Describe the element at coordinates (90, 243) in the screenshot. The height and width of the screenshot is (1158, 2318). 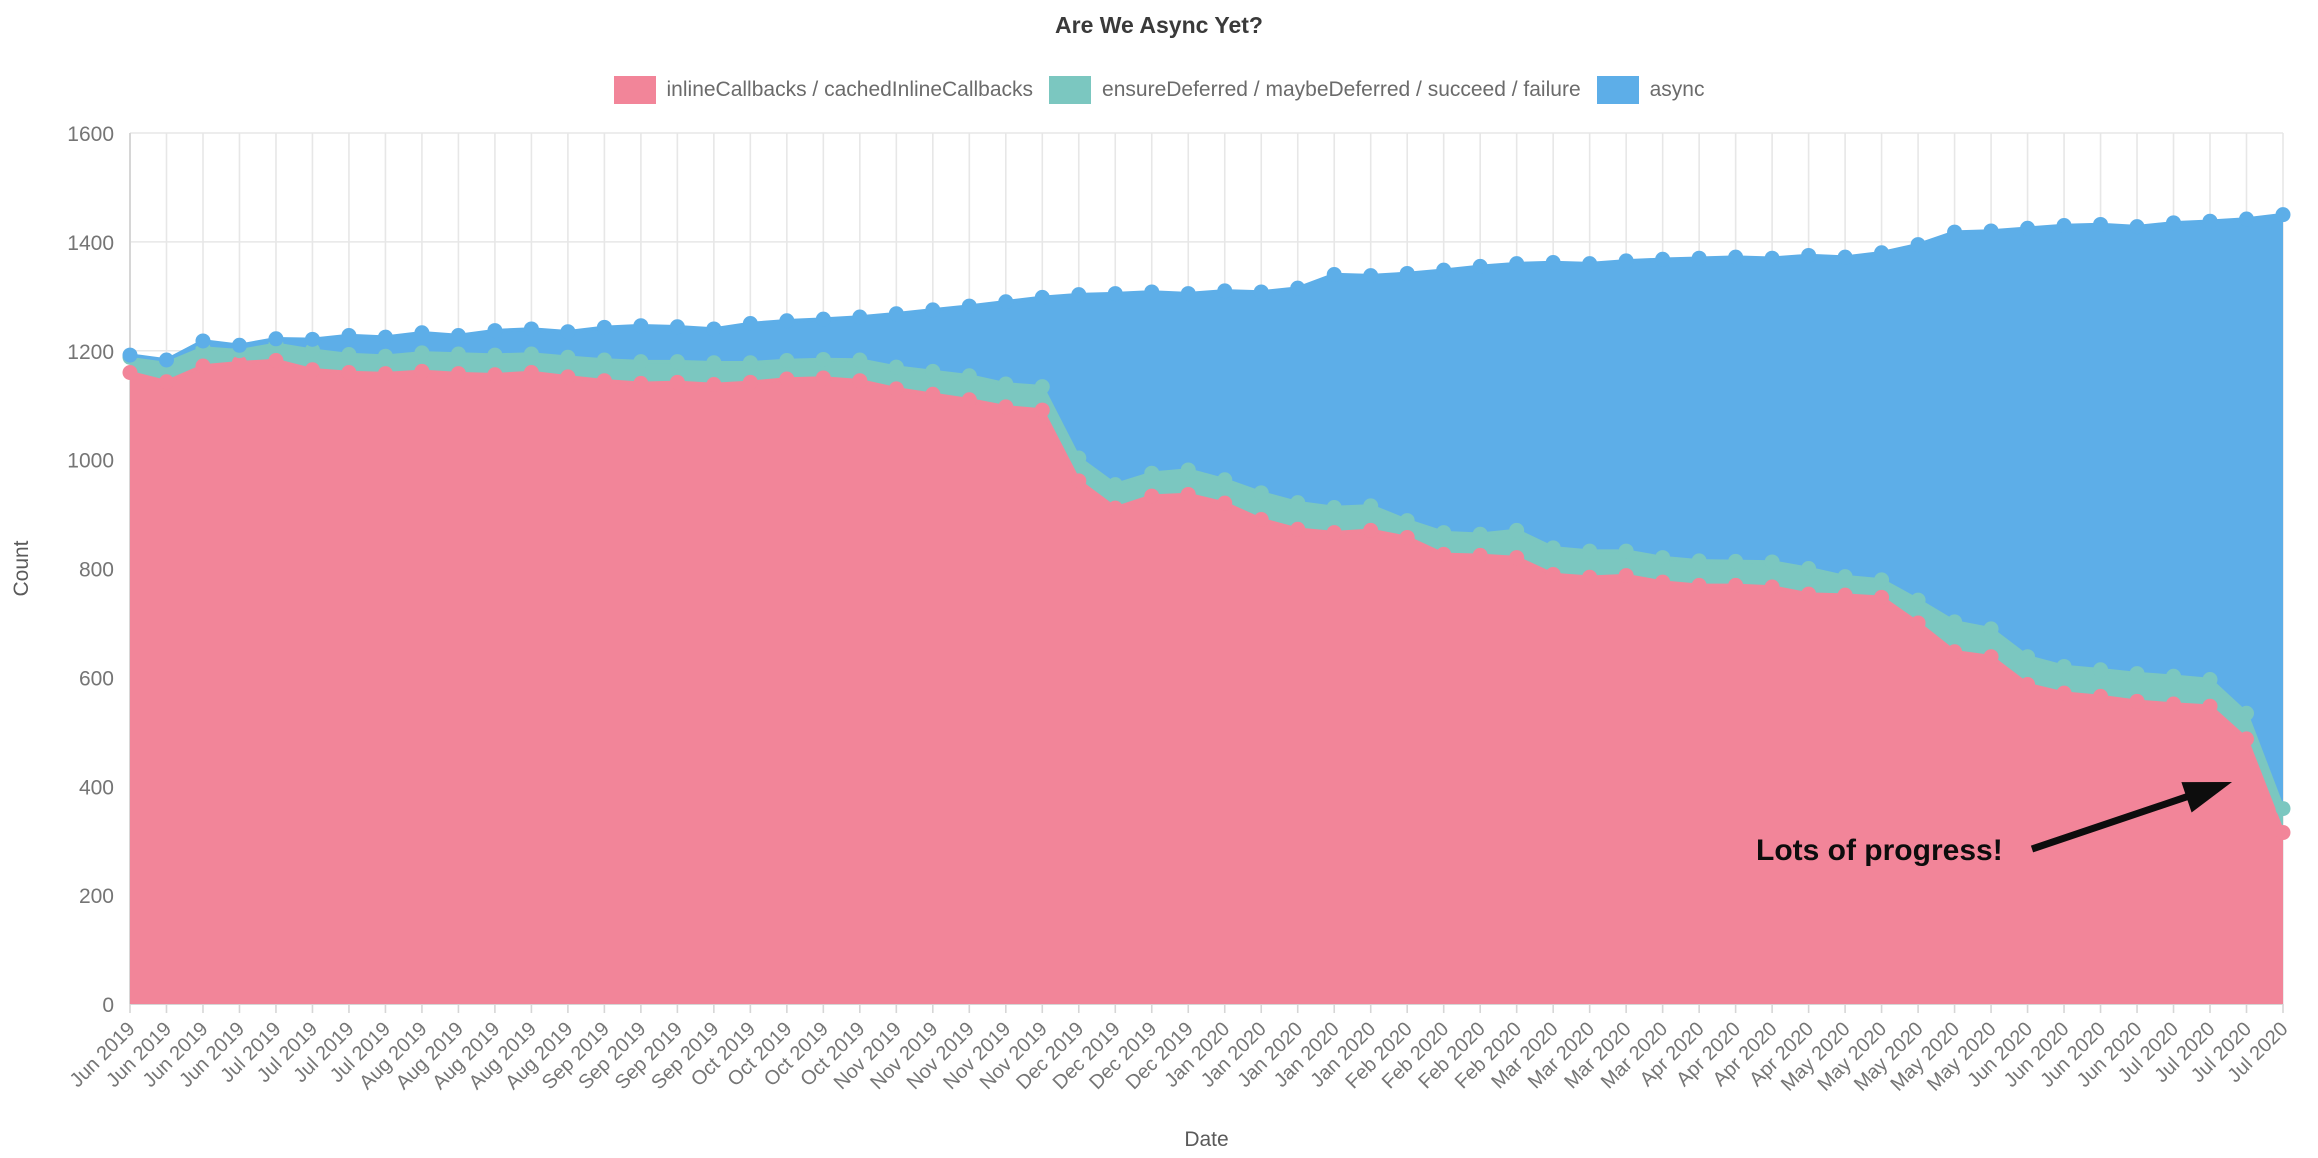
I see `y-tick-label: 1400` at that location.